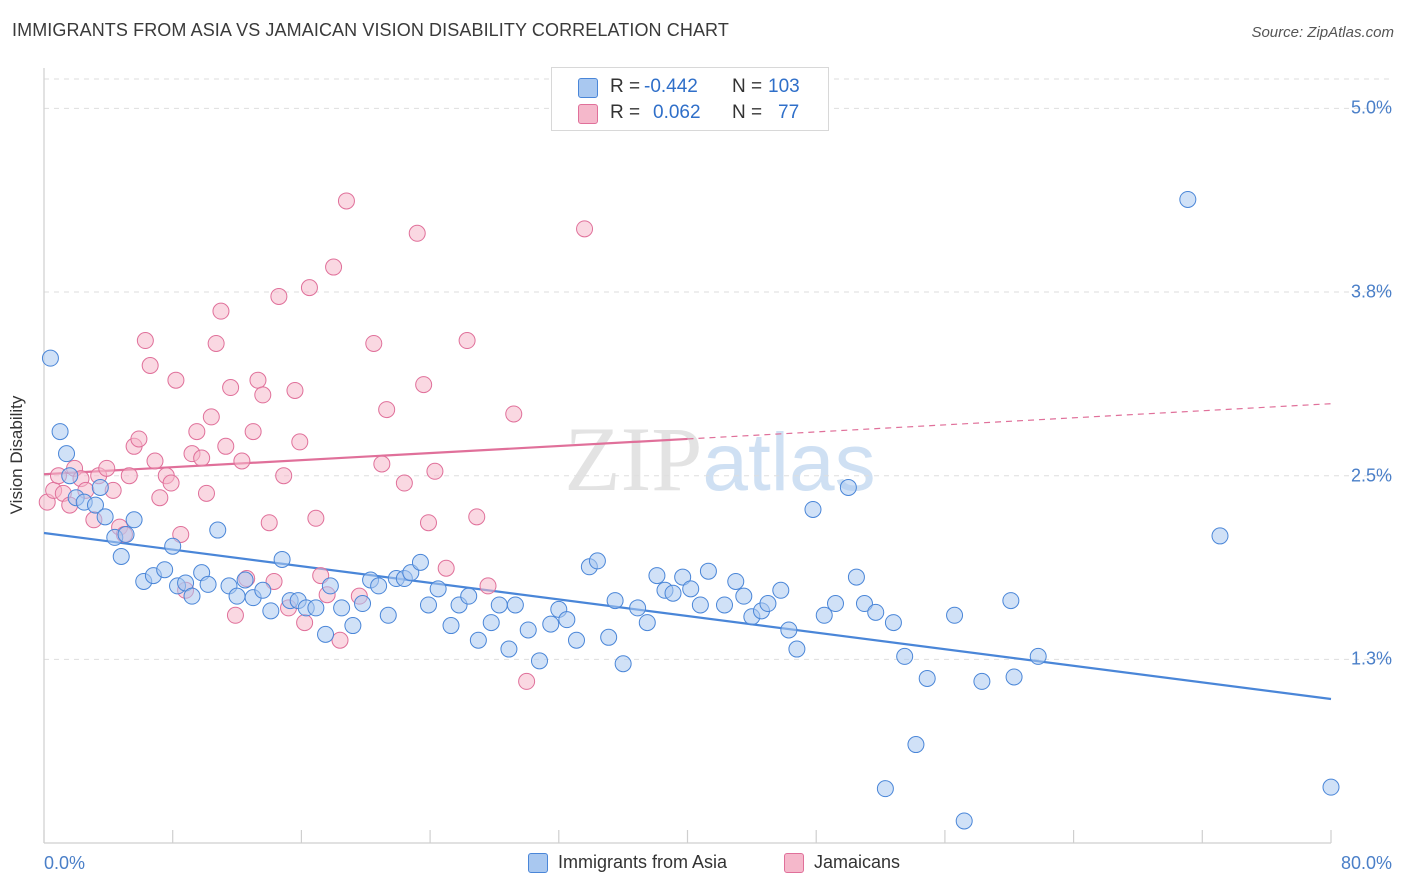 The height and width of the screenshot is (892, 1406). What do you see at coordinates (789, 112) in the screenshot?
I see `legend-n-value: 77` at bounding box center [789, 112].